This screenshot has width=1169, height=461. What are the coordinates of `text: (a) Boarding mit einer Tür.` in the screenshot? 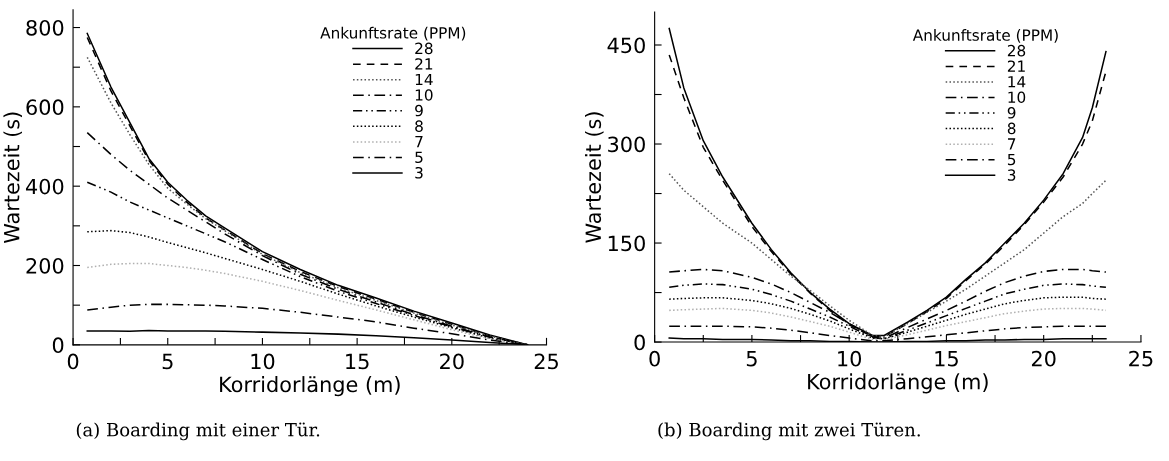 It's located at (198, 431).